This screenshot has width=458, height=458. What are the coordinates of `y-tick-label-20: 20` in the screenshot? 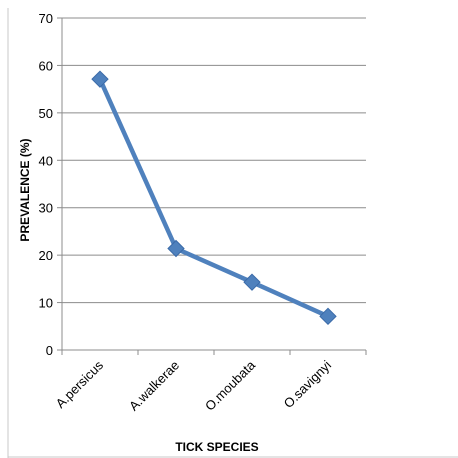 It's located at (46, 255).